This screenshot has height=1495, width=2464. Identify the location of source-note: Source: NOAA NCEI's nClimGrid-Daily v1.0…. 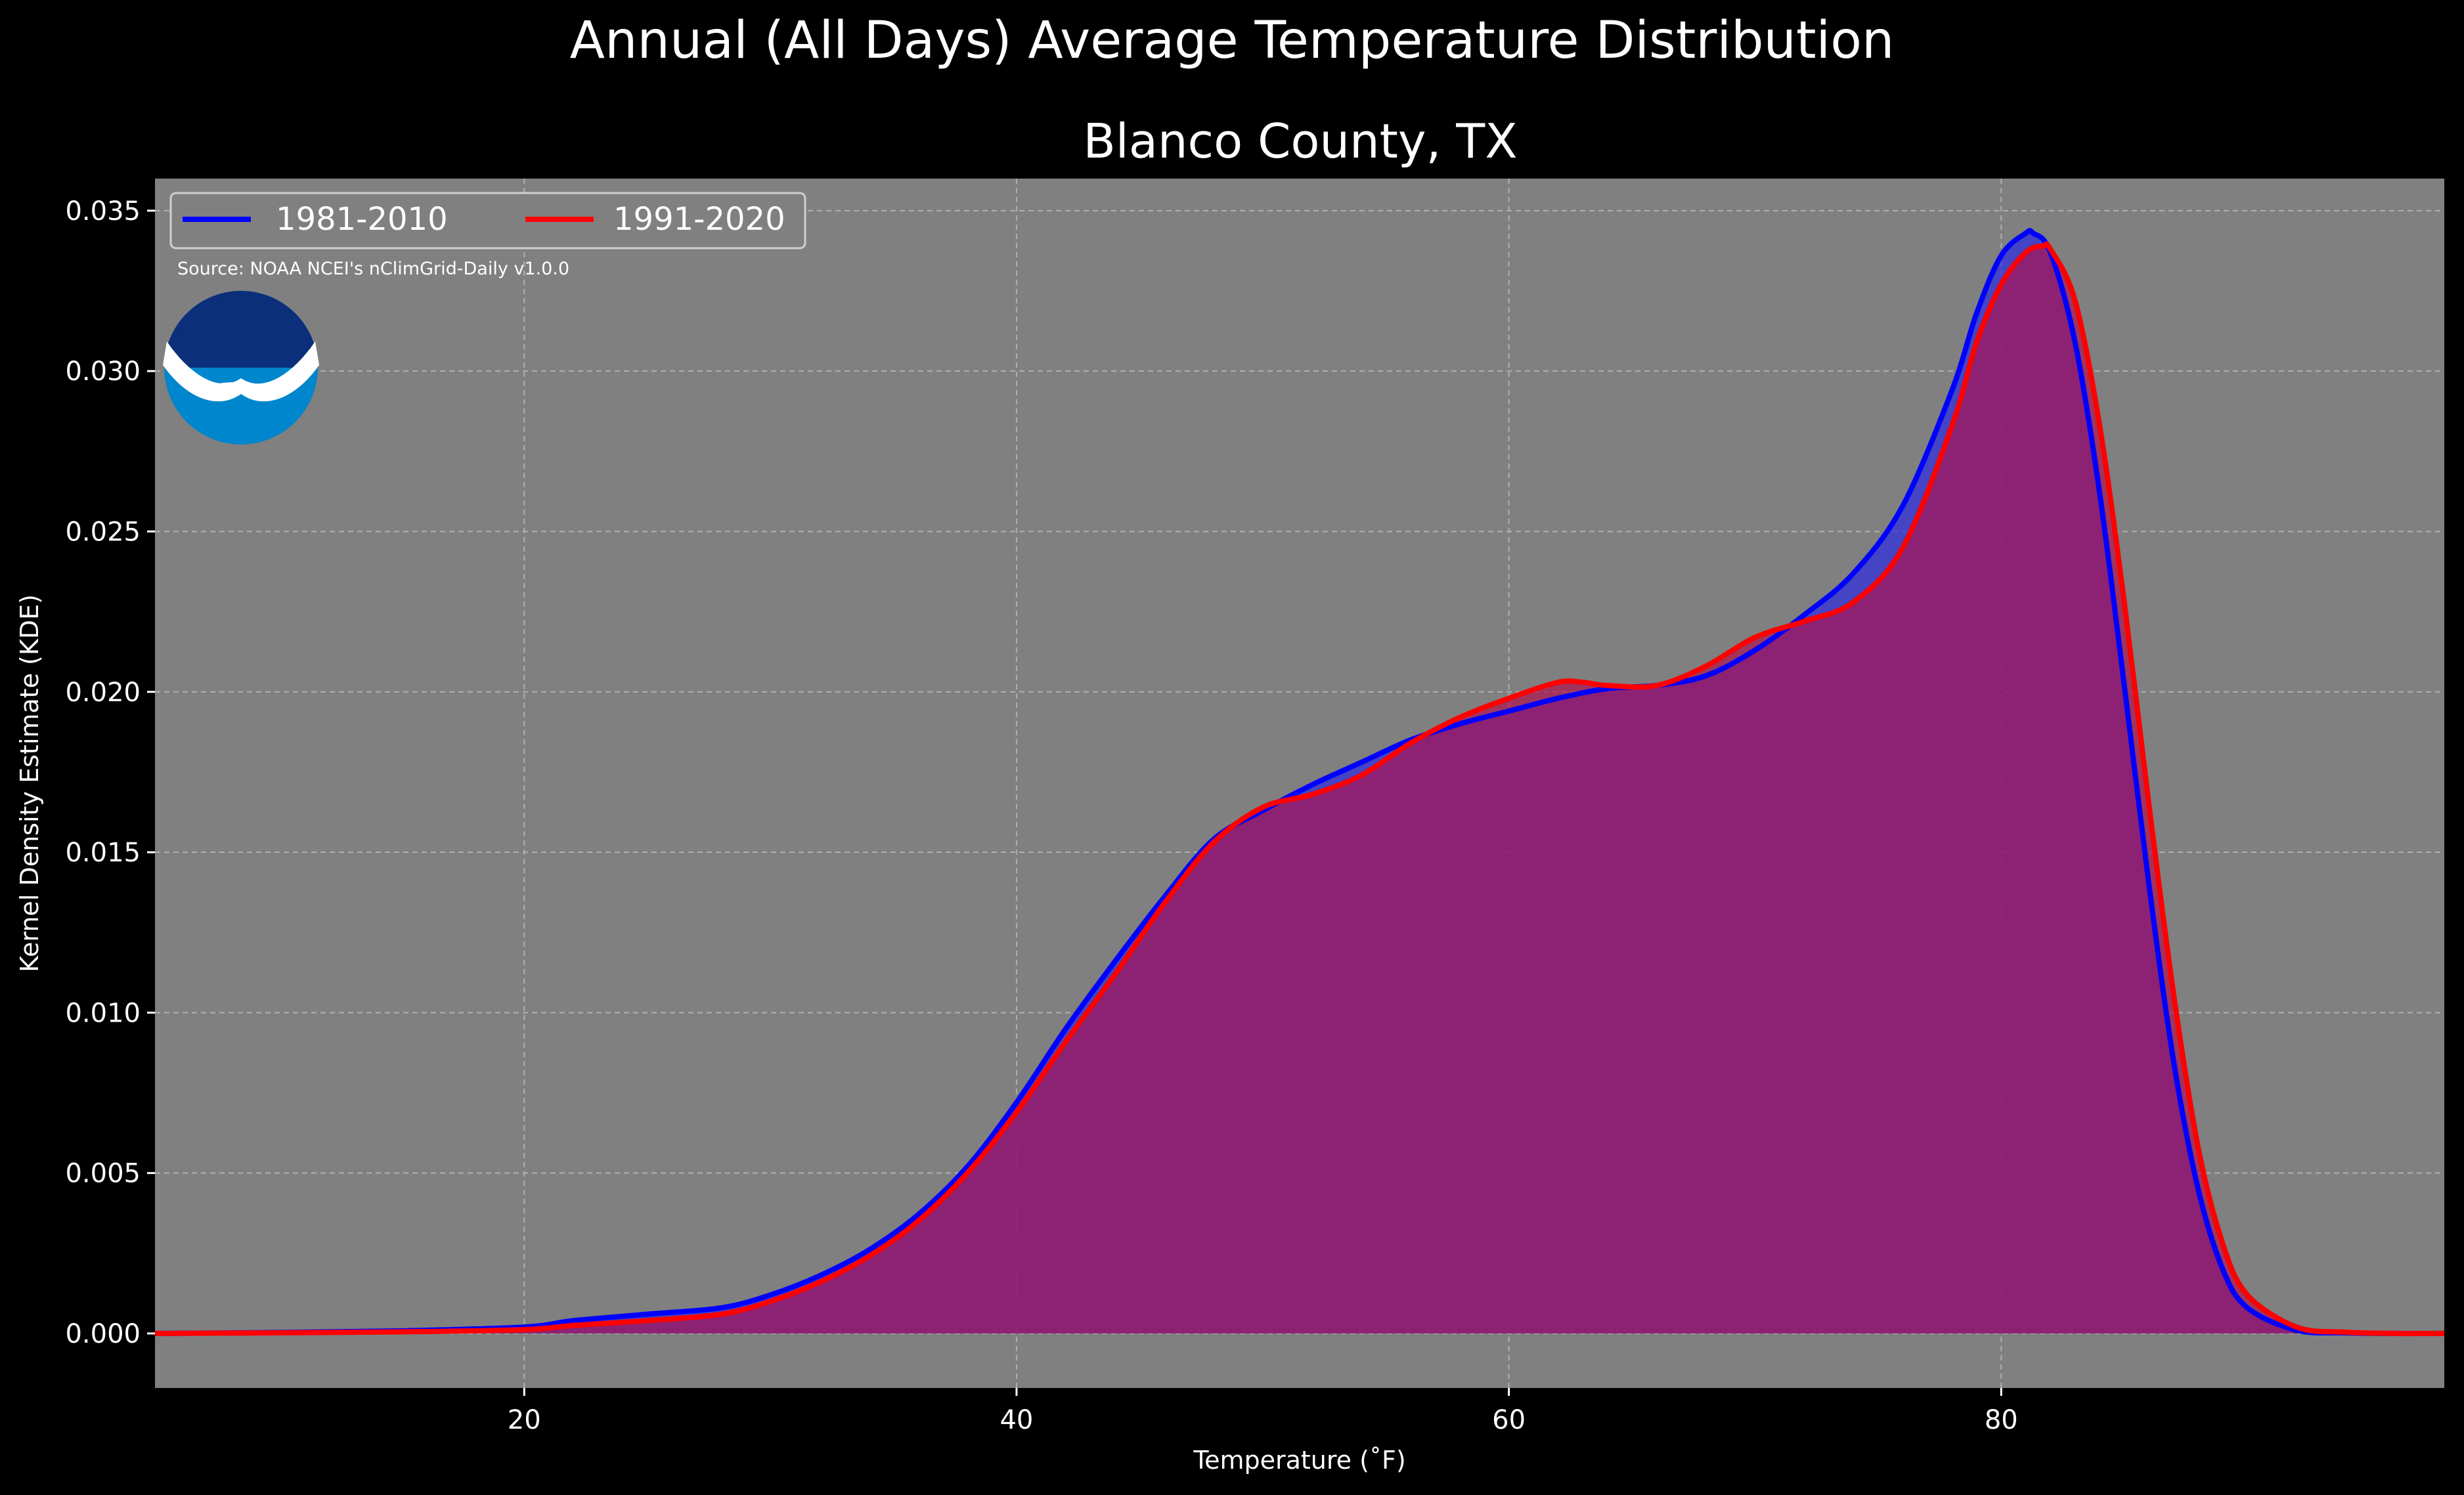
(373, 269).